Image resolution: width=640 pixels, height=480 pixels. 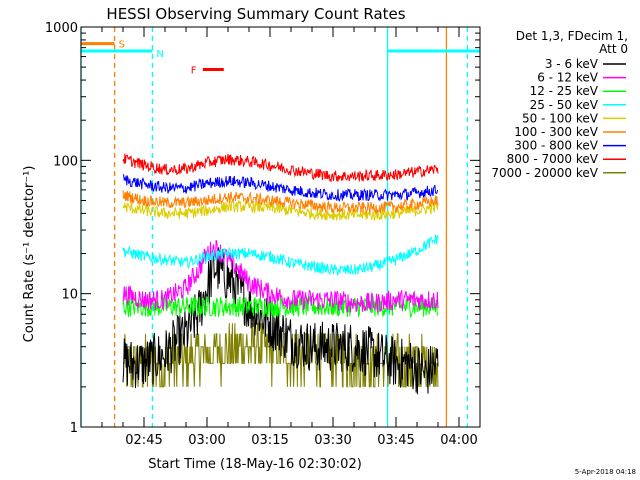 What do you see at coordinates (29, 254) in the screenshot?
I see `y-axis-label: Count Rate (s⁻¹ detector⁻¹)` at bounding box center [29, 254].